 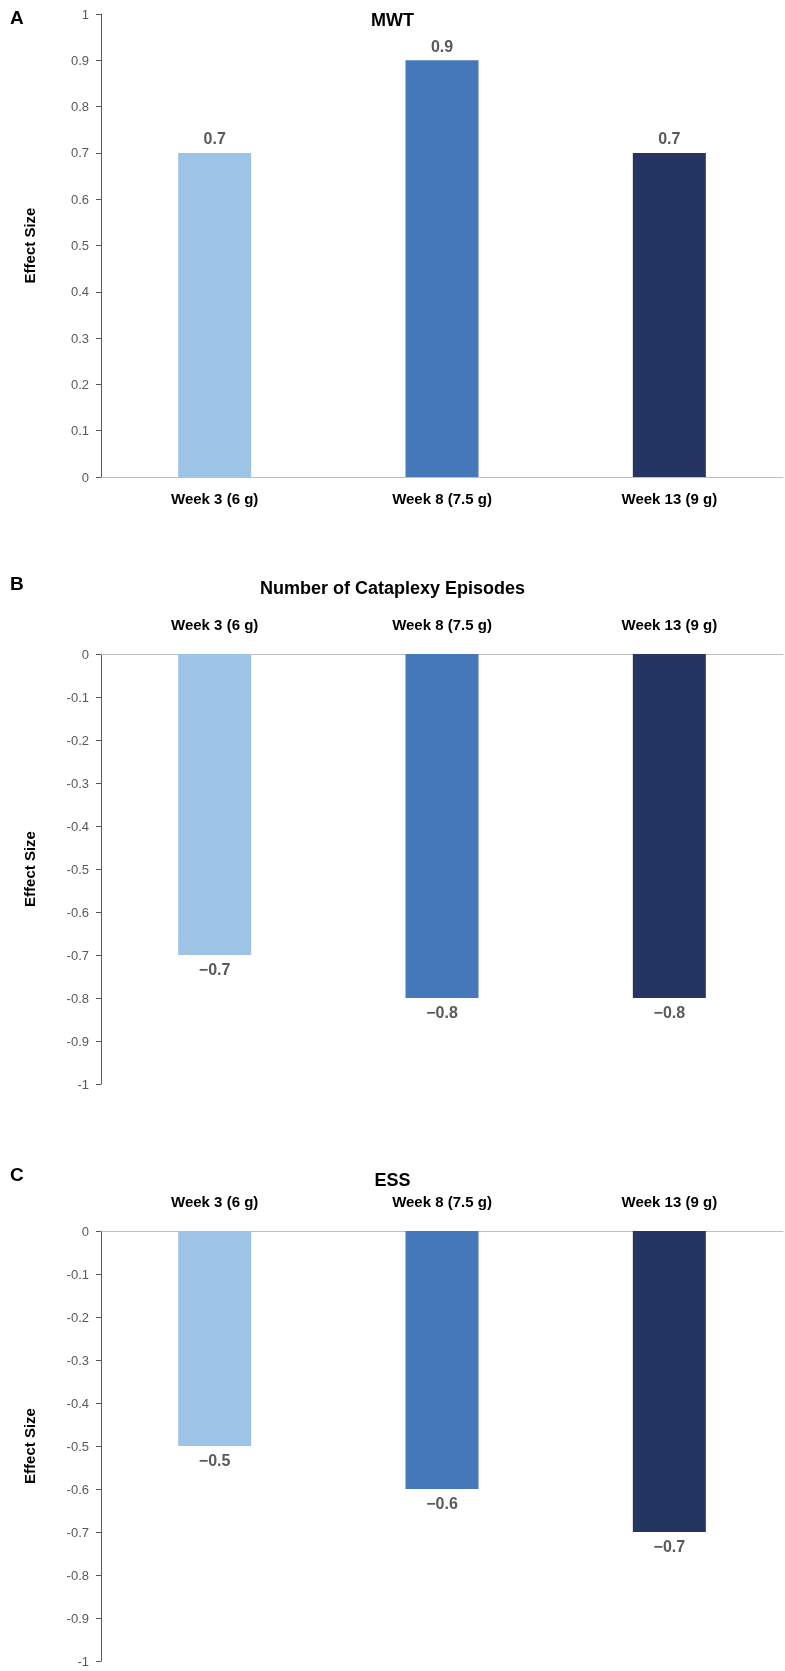 I want to click on y-tick-label: 0.3, so click(x=79, y=338).